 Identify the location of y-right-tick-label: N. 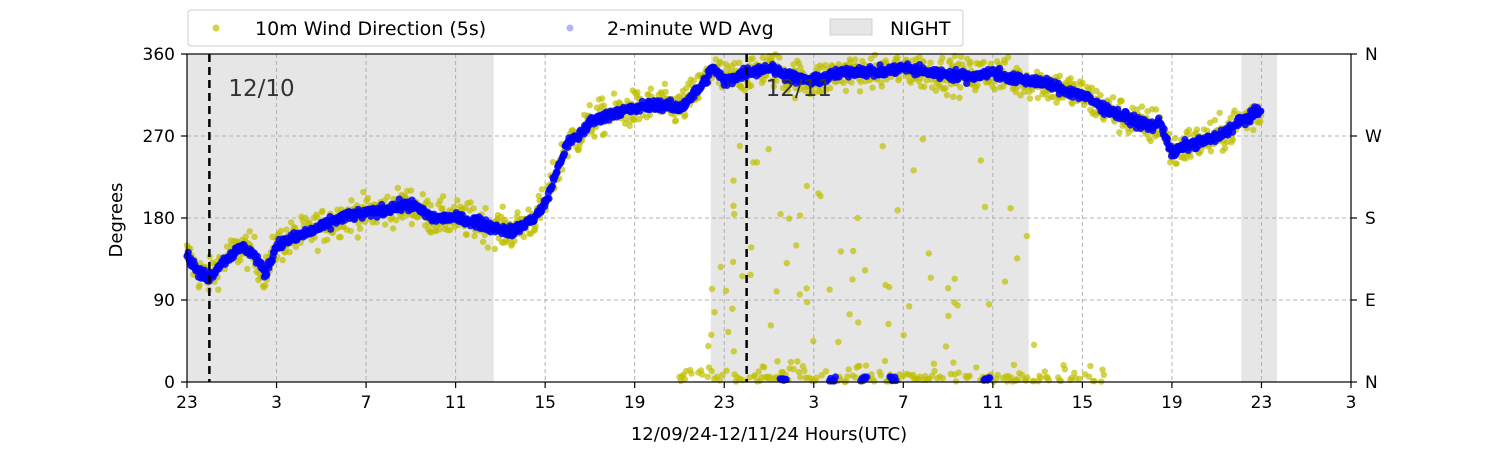
(1371, 383).